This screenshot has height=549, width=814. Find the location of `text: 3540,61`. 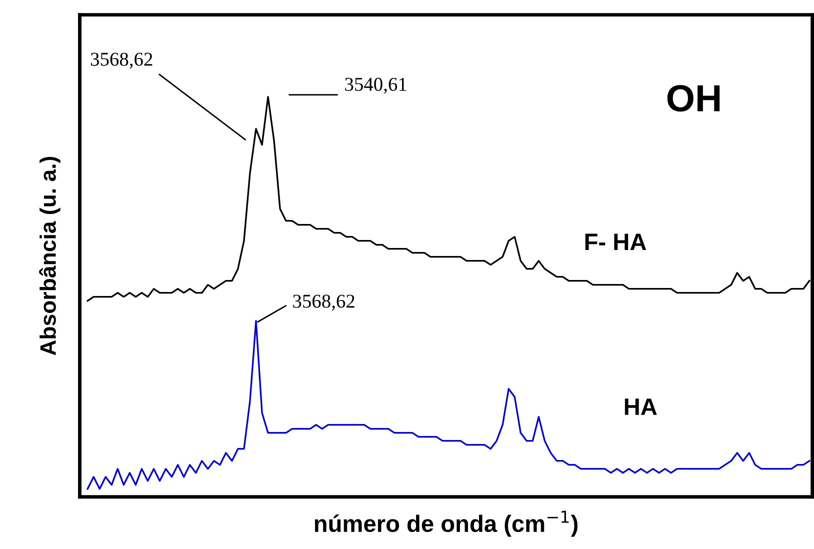

text: 3540,61 is located at coordinates (375, 86).